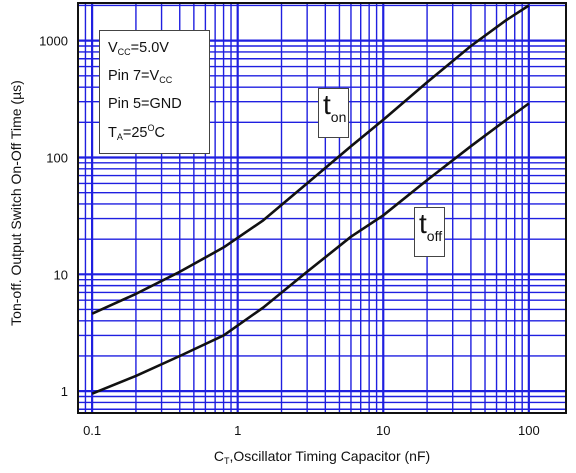  What do you see at coordinates (434, 236) in the screenshot?
I see `series-label-toff-sub: off` at bounding box center [434, 236].